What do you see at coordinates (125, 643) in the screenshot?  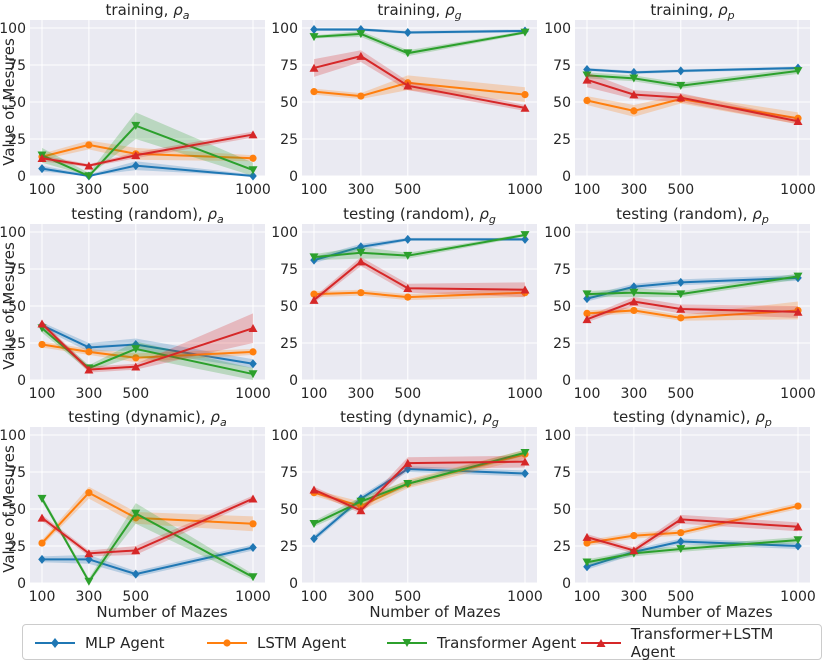 I see `legend-label-mlp: MLP Agent` at bounding box center [125, 643].